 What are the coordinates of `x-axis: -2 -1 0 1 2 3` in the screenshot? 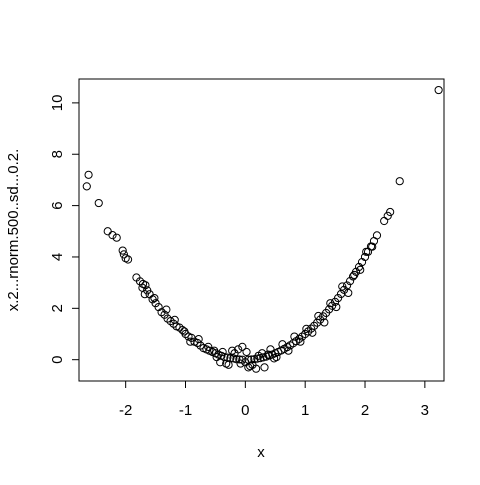 It's located at (274, 399).